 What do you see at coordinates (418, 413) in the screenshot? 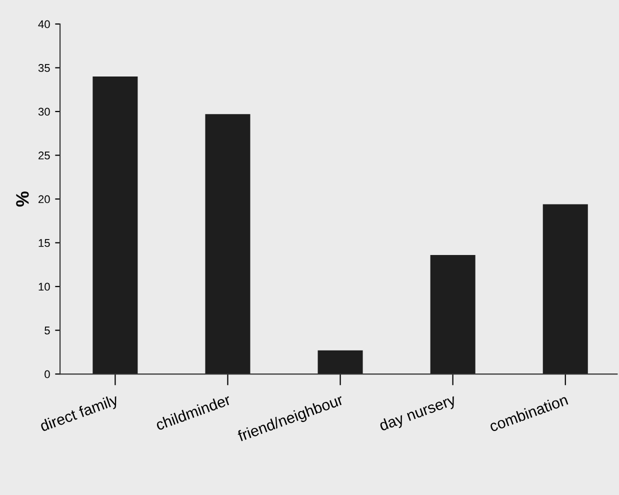
I see `x-tick-label: day nursery` at bounding box center [418, 413].